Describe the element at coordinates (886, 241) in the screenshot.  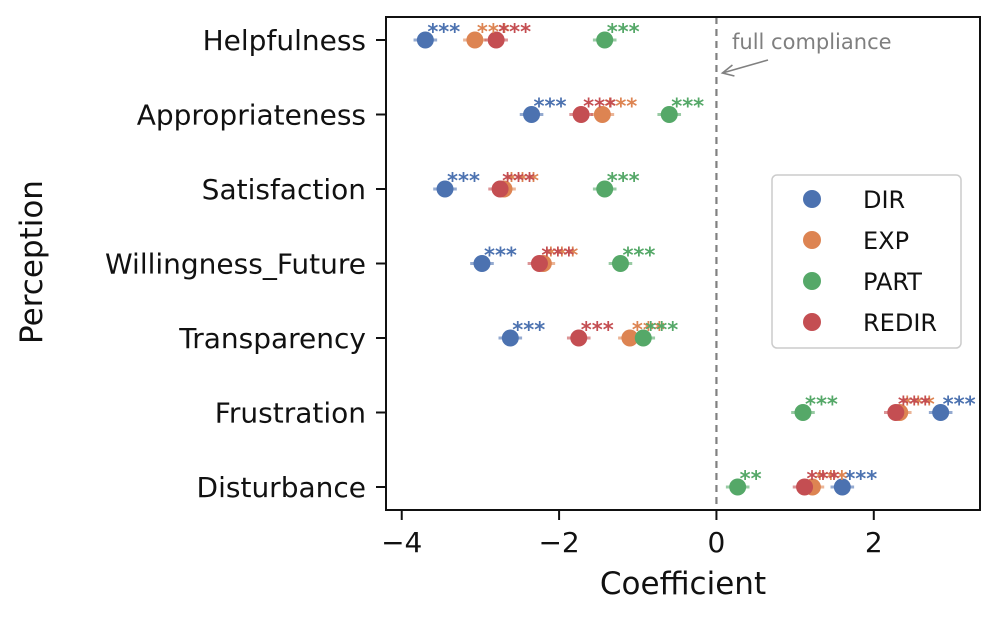
I see `legend-label: EXP` at that location.